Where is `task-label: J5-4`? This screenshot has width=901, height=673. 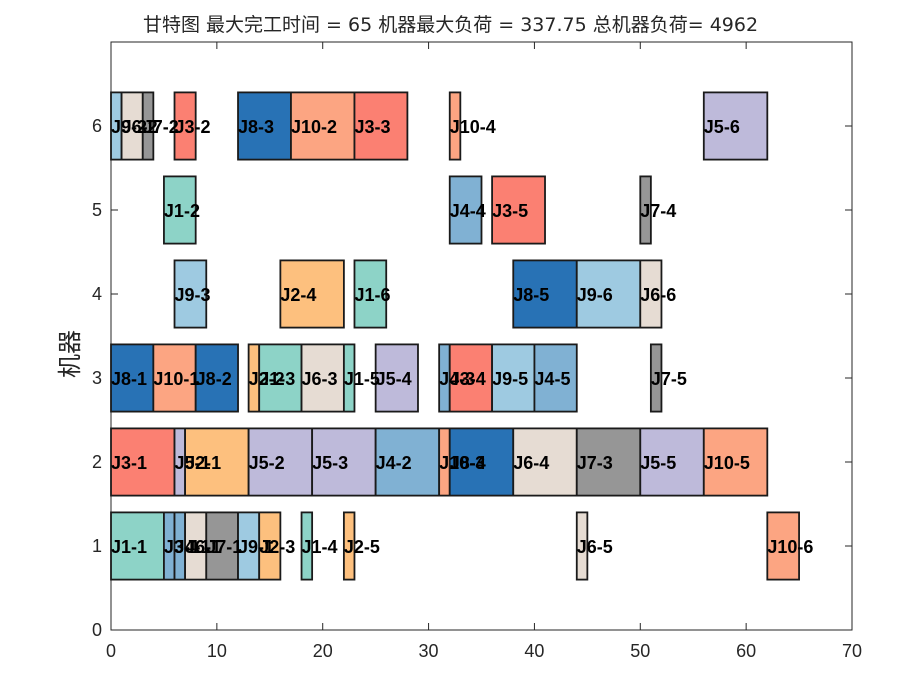 task-label: J5-4 is located at coordinates (394, 379).